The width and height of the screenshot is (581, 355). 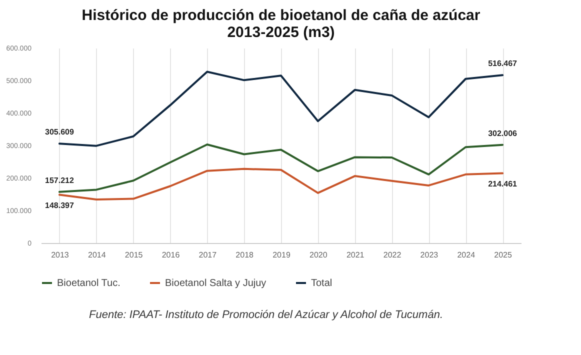 What do you see at coordinates (503, 183) in the screenshot?
I see `data-label: 214.461` at bounding box center [503, 183].